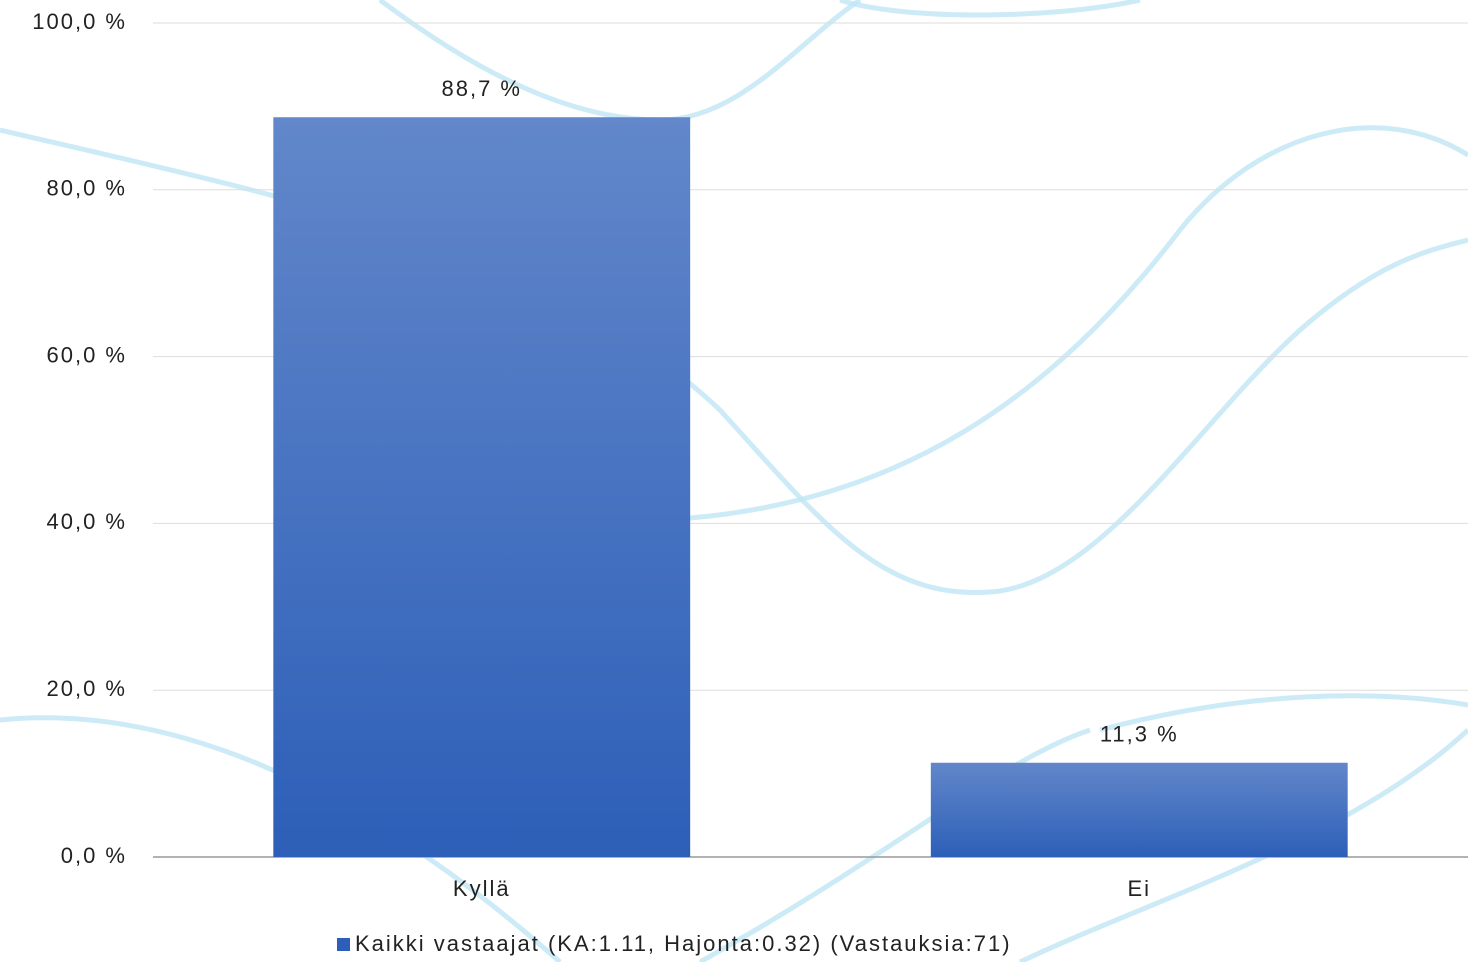 This screenshot has width=1468, height=962. What do you see at coordinates (1139, 734) in the screenshot?
I see `data-label: 11,3 %` at bounding box center [1139, 734].